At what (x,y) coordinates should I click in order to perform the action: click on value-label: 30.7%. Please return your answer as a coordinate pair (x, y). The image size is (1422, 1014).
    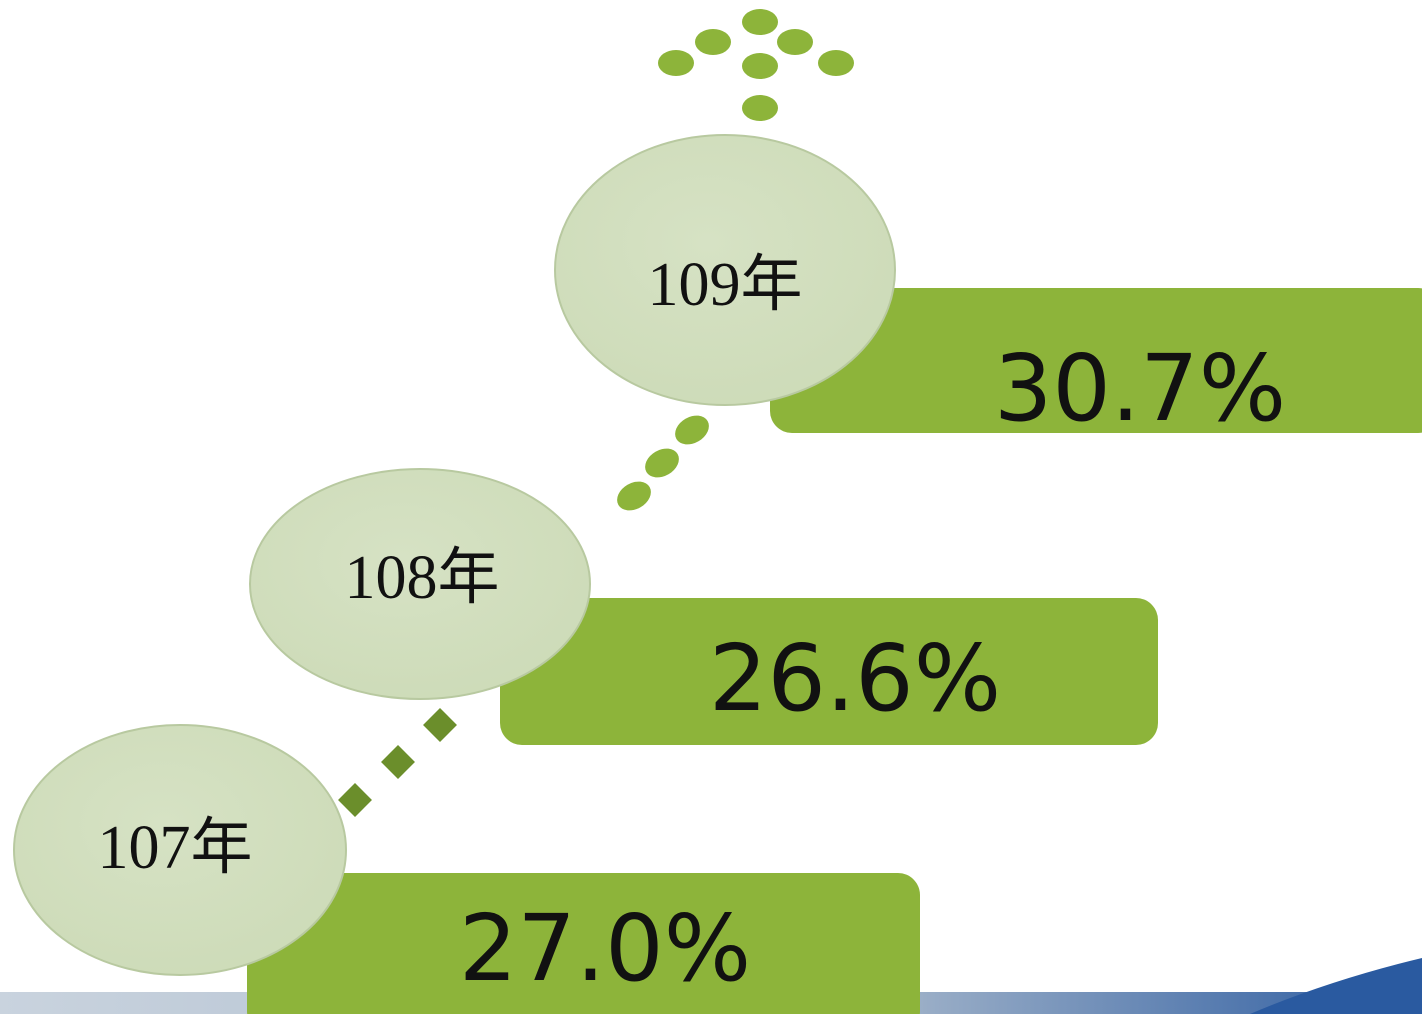
    Looking at the image, I should click on (1140, 388).